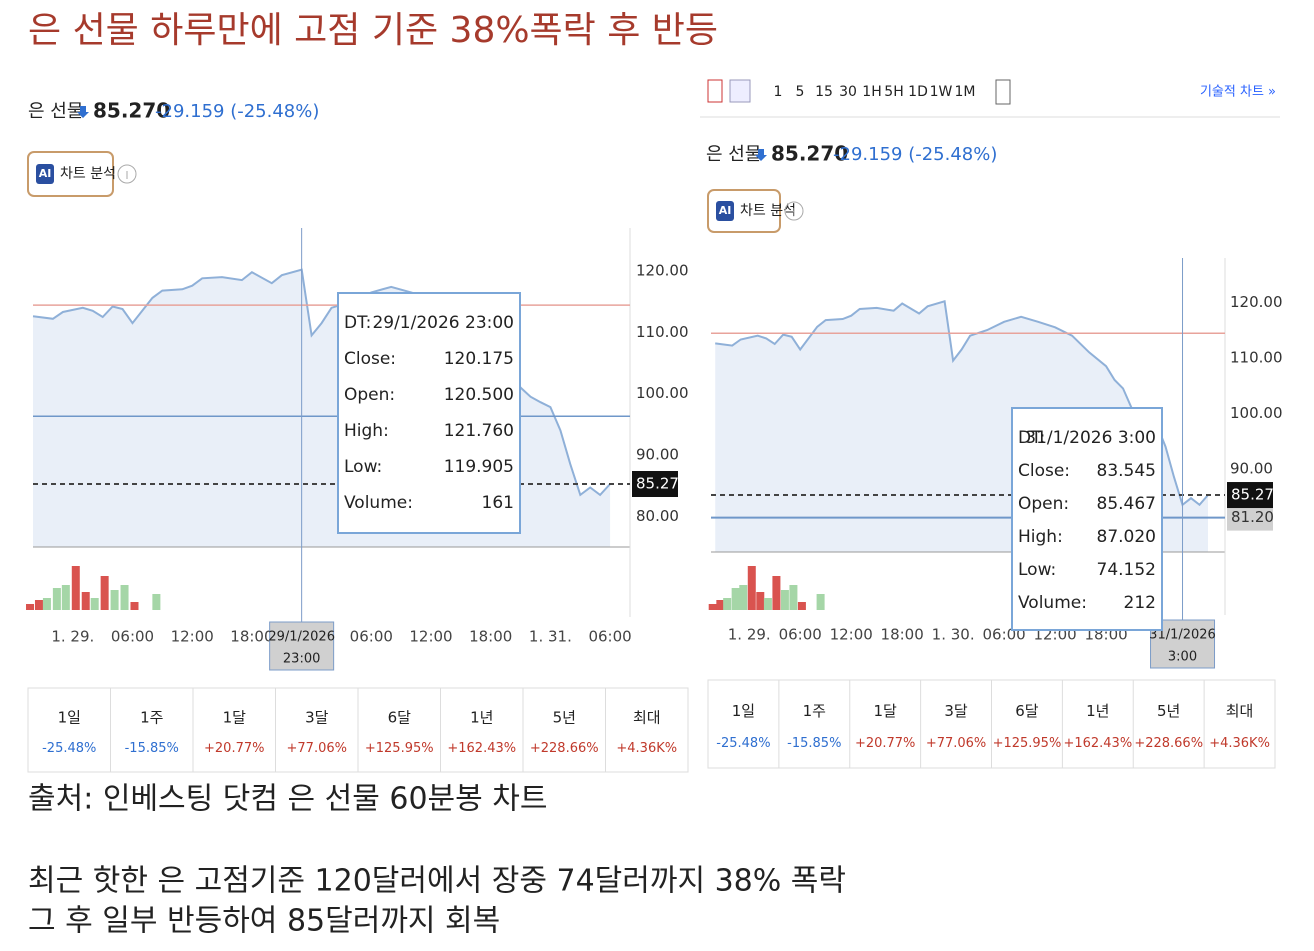 The width and height of the screenshot is (1314, 951). Describe the element at coordinates (1251, 468) in the screenshot. I see `y-tick-label: 90.00` at that location.